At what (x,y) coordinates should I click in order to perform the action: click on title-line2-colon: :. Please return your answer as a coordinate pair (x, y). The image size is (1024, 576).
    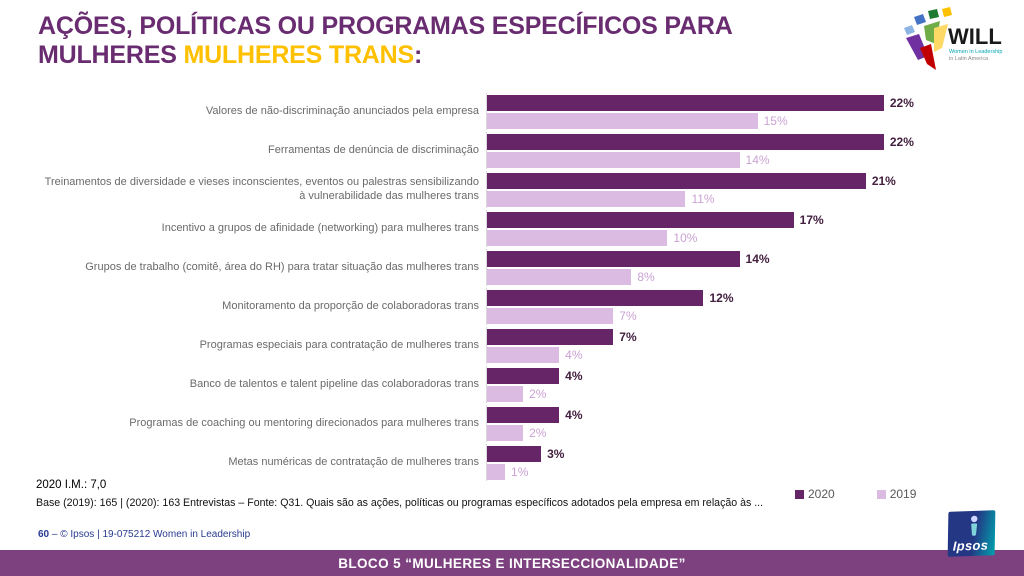
    Looking at the image, I should click on (418, 55).